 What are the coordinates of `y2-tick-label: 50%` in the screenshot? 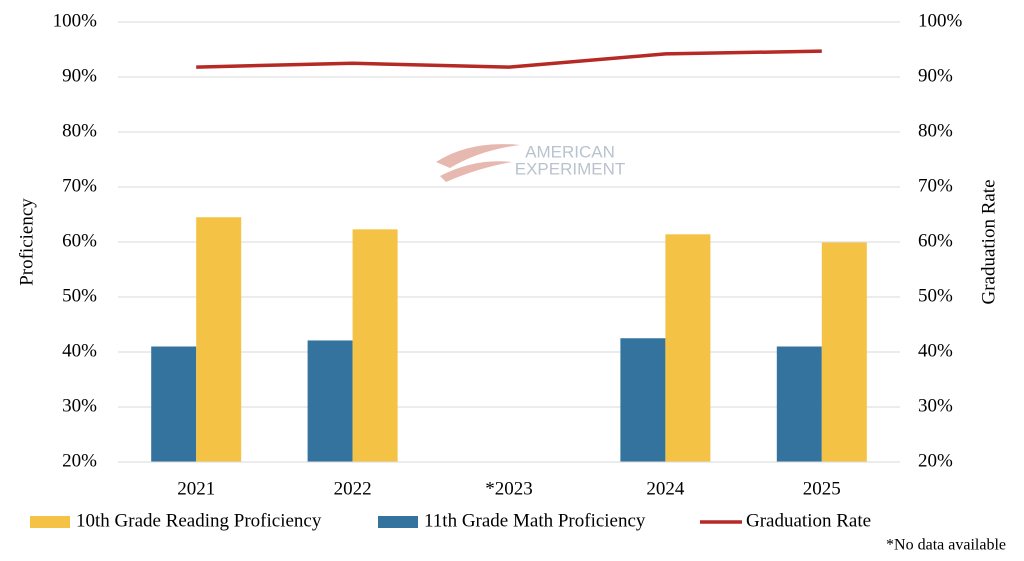 It's located at (935, 295).